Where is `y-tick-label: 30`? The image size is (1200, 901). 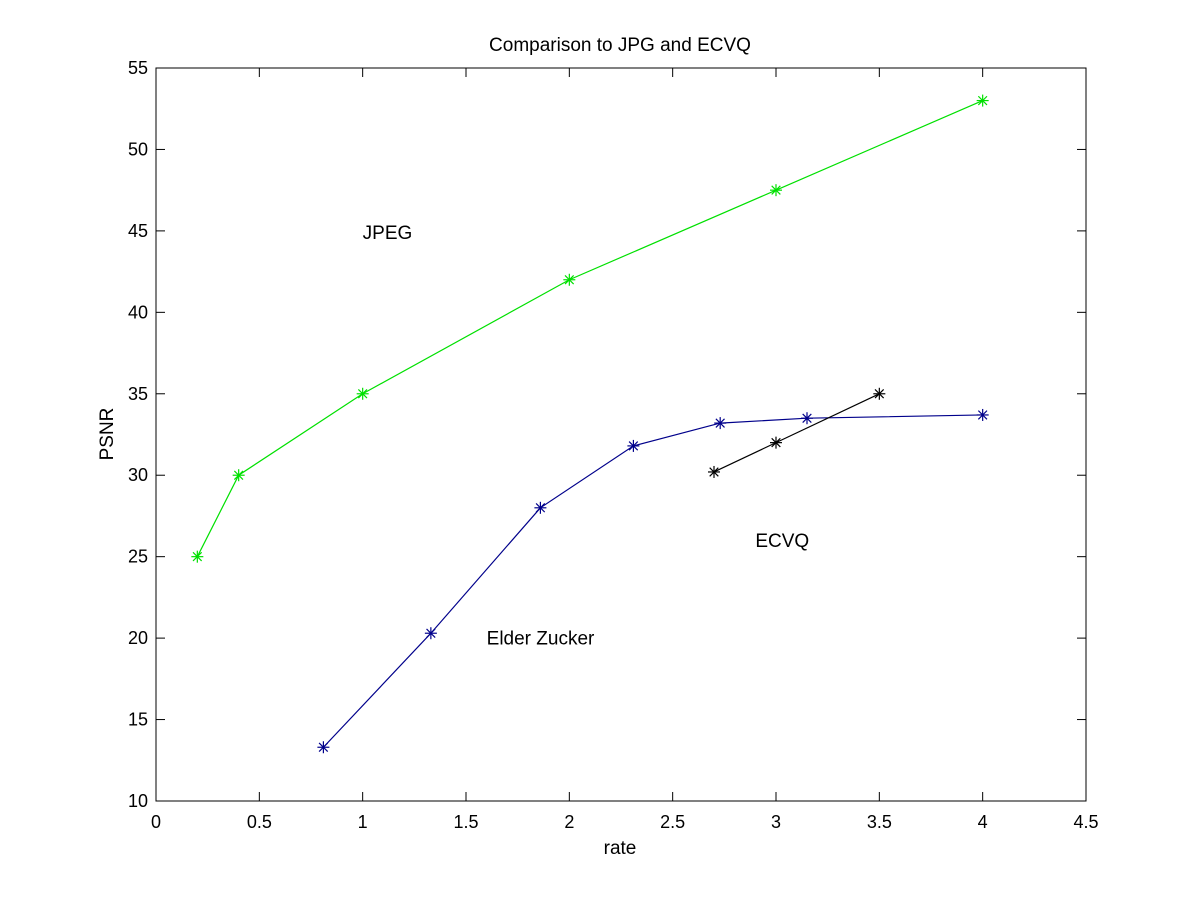
y-tick-label: 30 is located at coordinates (138, 475).